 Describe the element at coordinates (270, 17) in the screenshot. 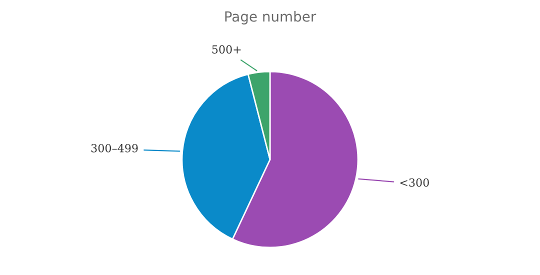

I see `chart-title: Page number` at that location.